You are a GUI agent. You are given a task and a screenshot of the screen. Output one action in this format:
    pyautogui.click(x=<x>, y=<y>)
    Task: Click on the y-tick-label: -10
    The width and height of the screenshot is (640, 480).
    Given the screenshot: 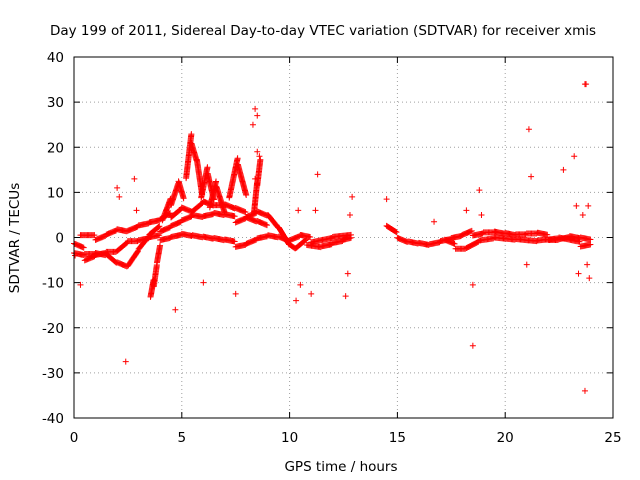 What is the action you would take?
    pyautogui.click(x=53, y=284)
    